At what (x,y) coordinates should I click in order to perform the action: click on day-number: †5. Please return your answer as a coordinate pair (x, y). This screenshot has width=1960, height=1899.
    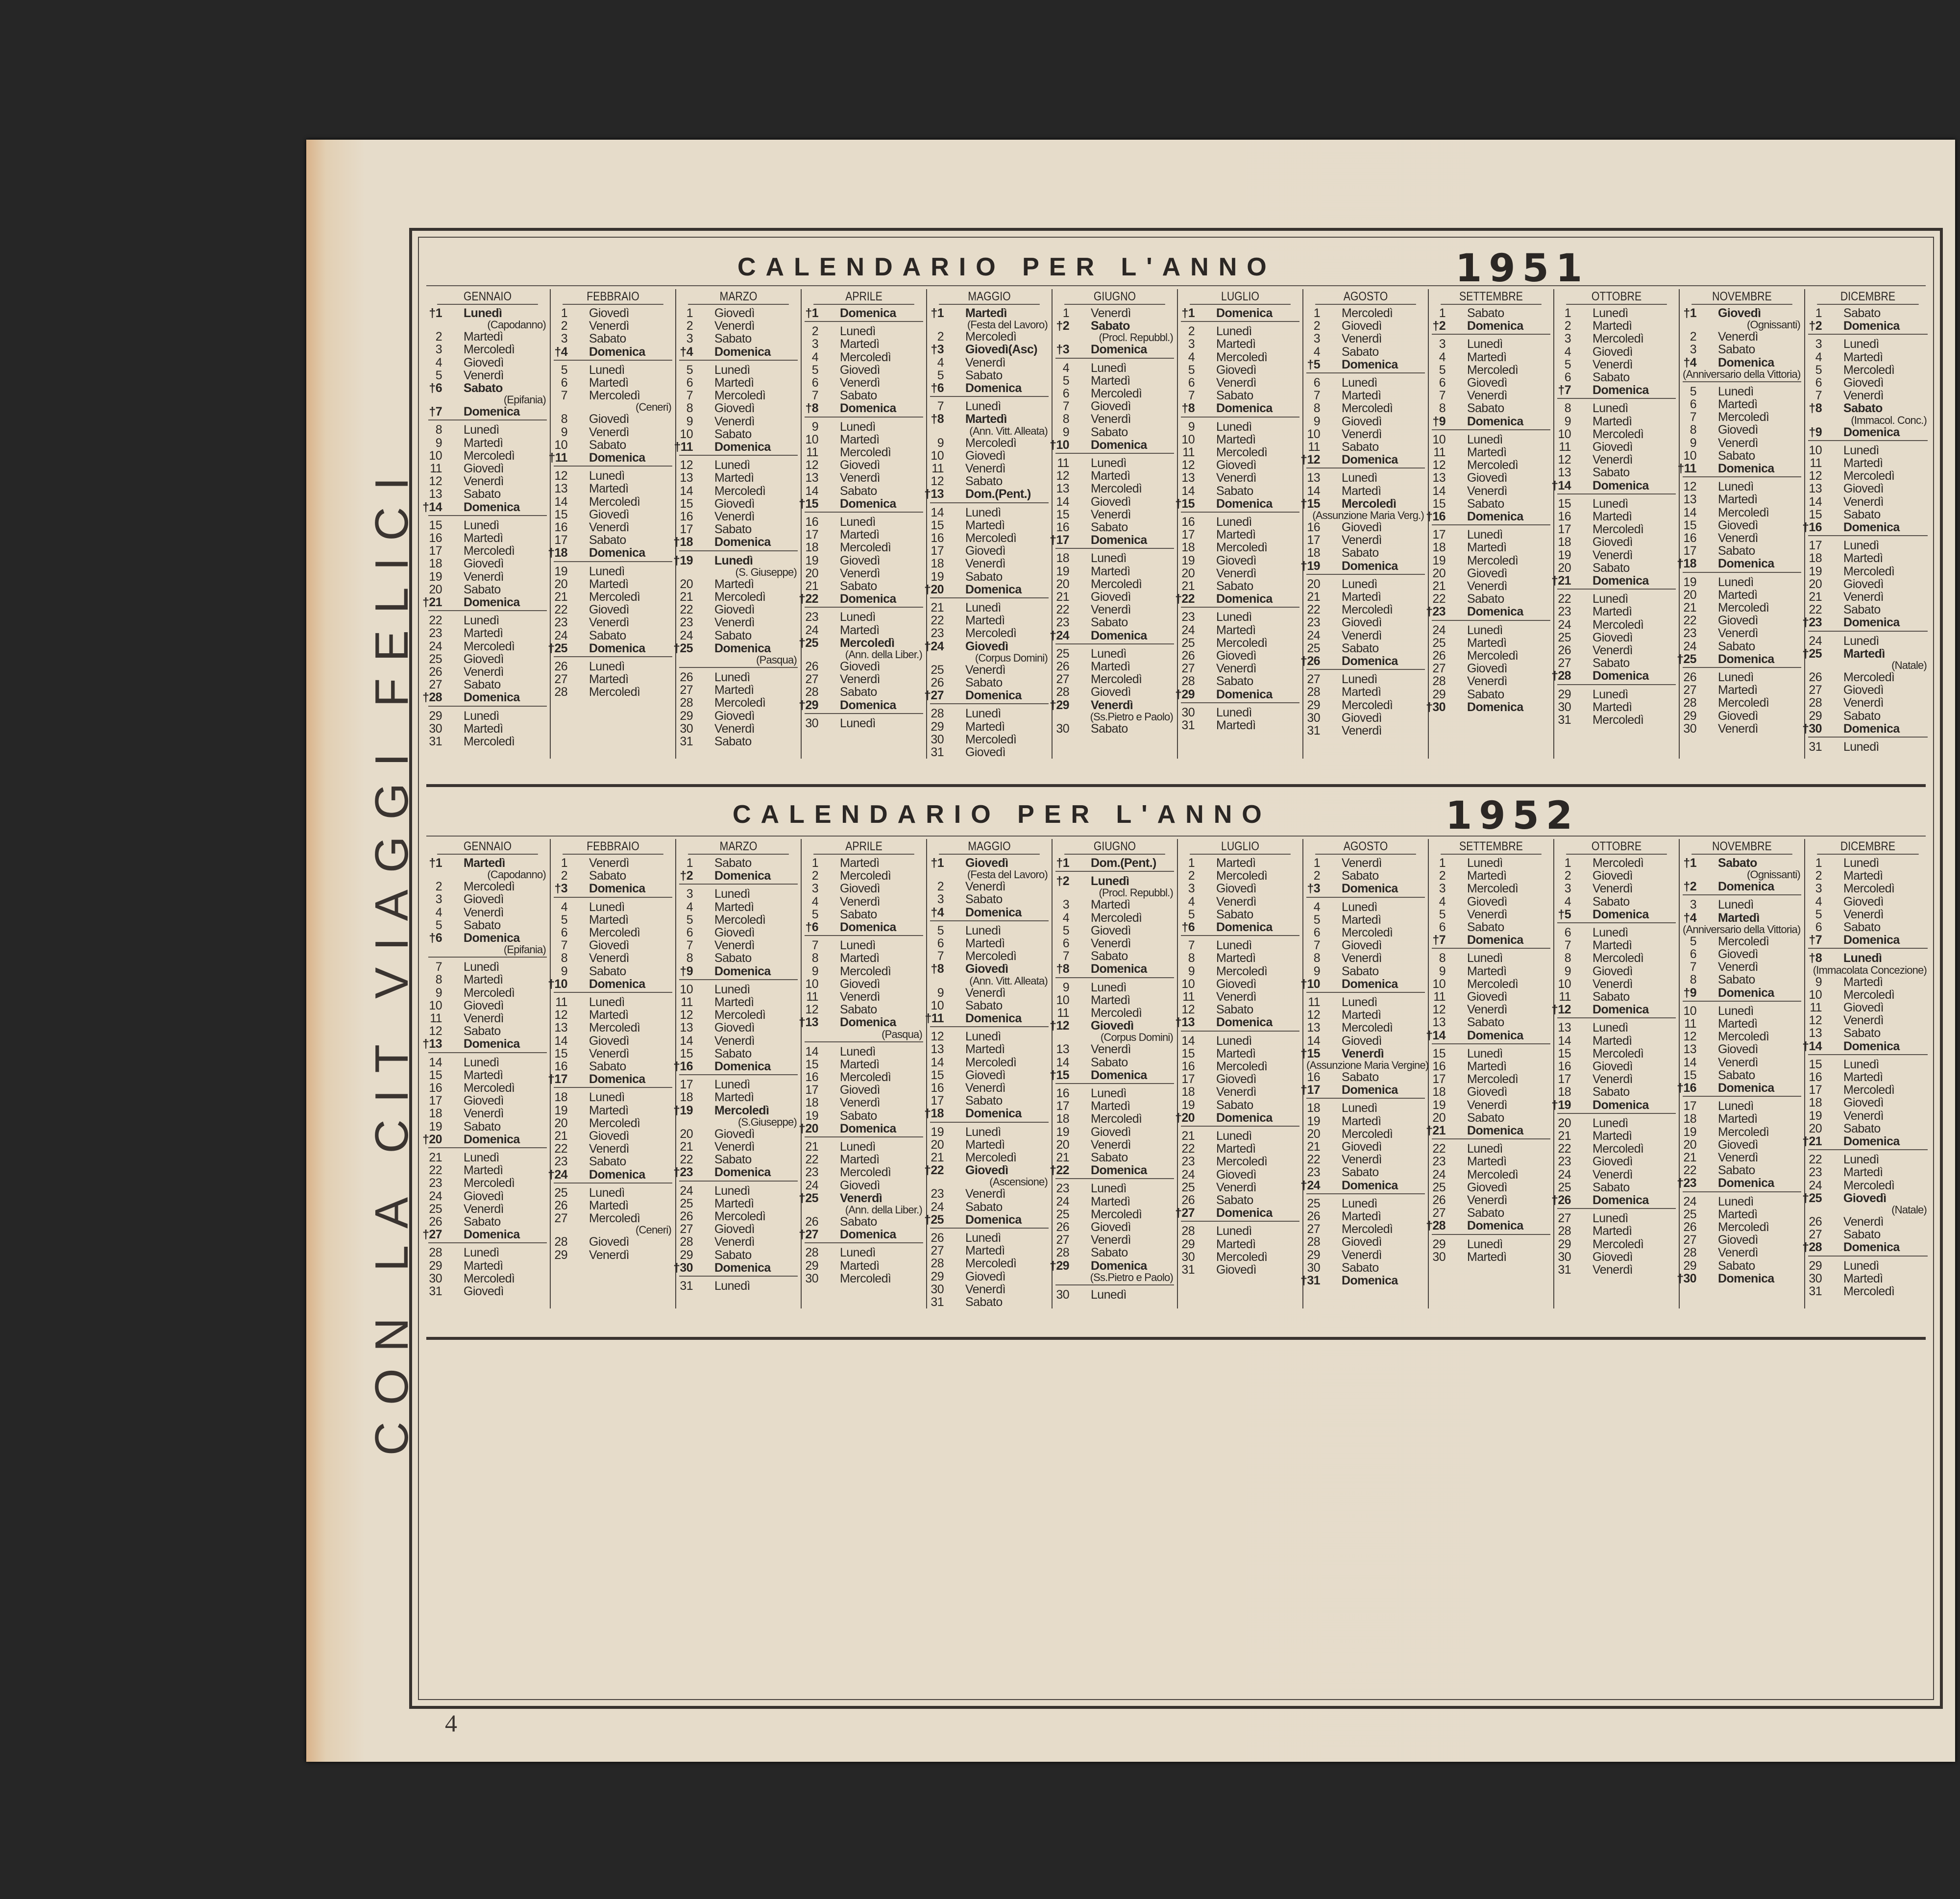
    Looking at the image, I should click on (1564, 914).